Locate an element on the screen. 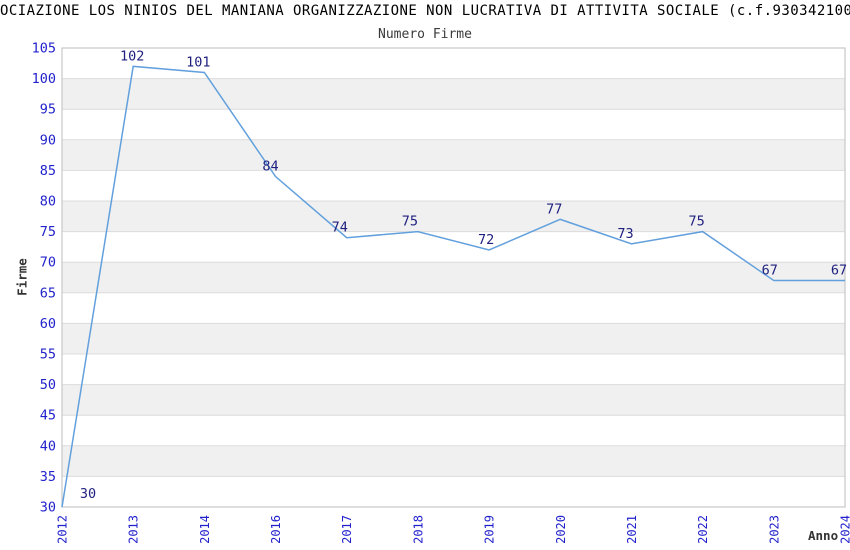 The image size is (850, 550). point-label: 102 is located at coordinates (132, 56).